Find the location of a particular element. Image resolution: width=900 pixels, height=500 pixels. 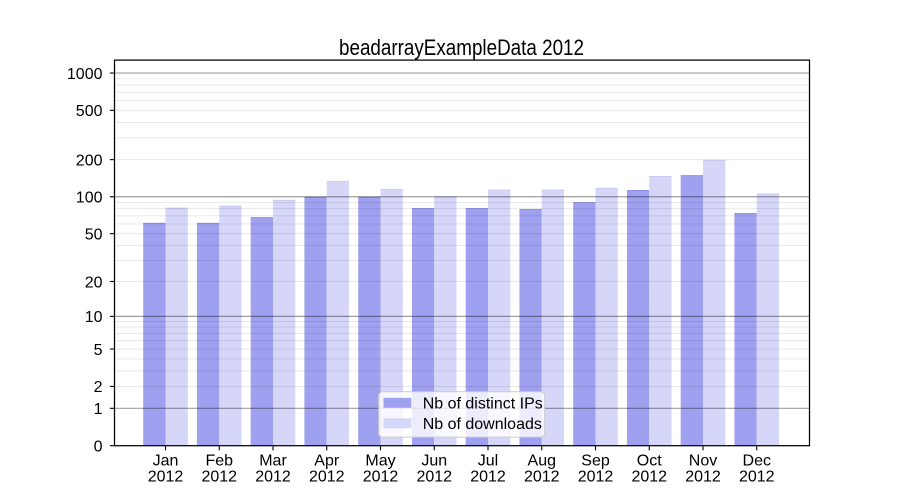

svg-text: 10 is located at coordinates (94, 317).